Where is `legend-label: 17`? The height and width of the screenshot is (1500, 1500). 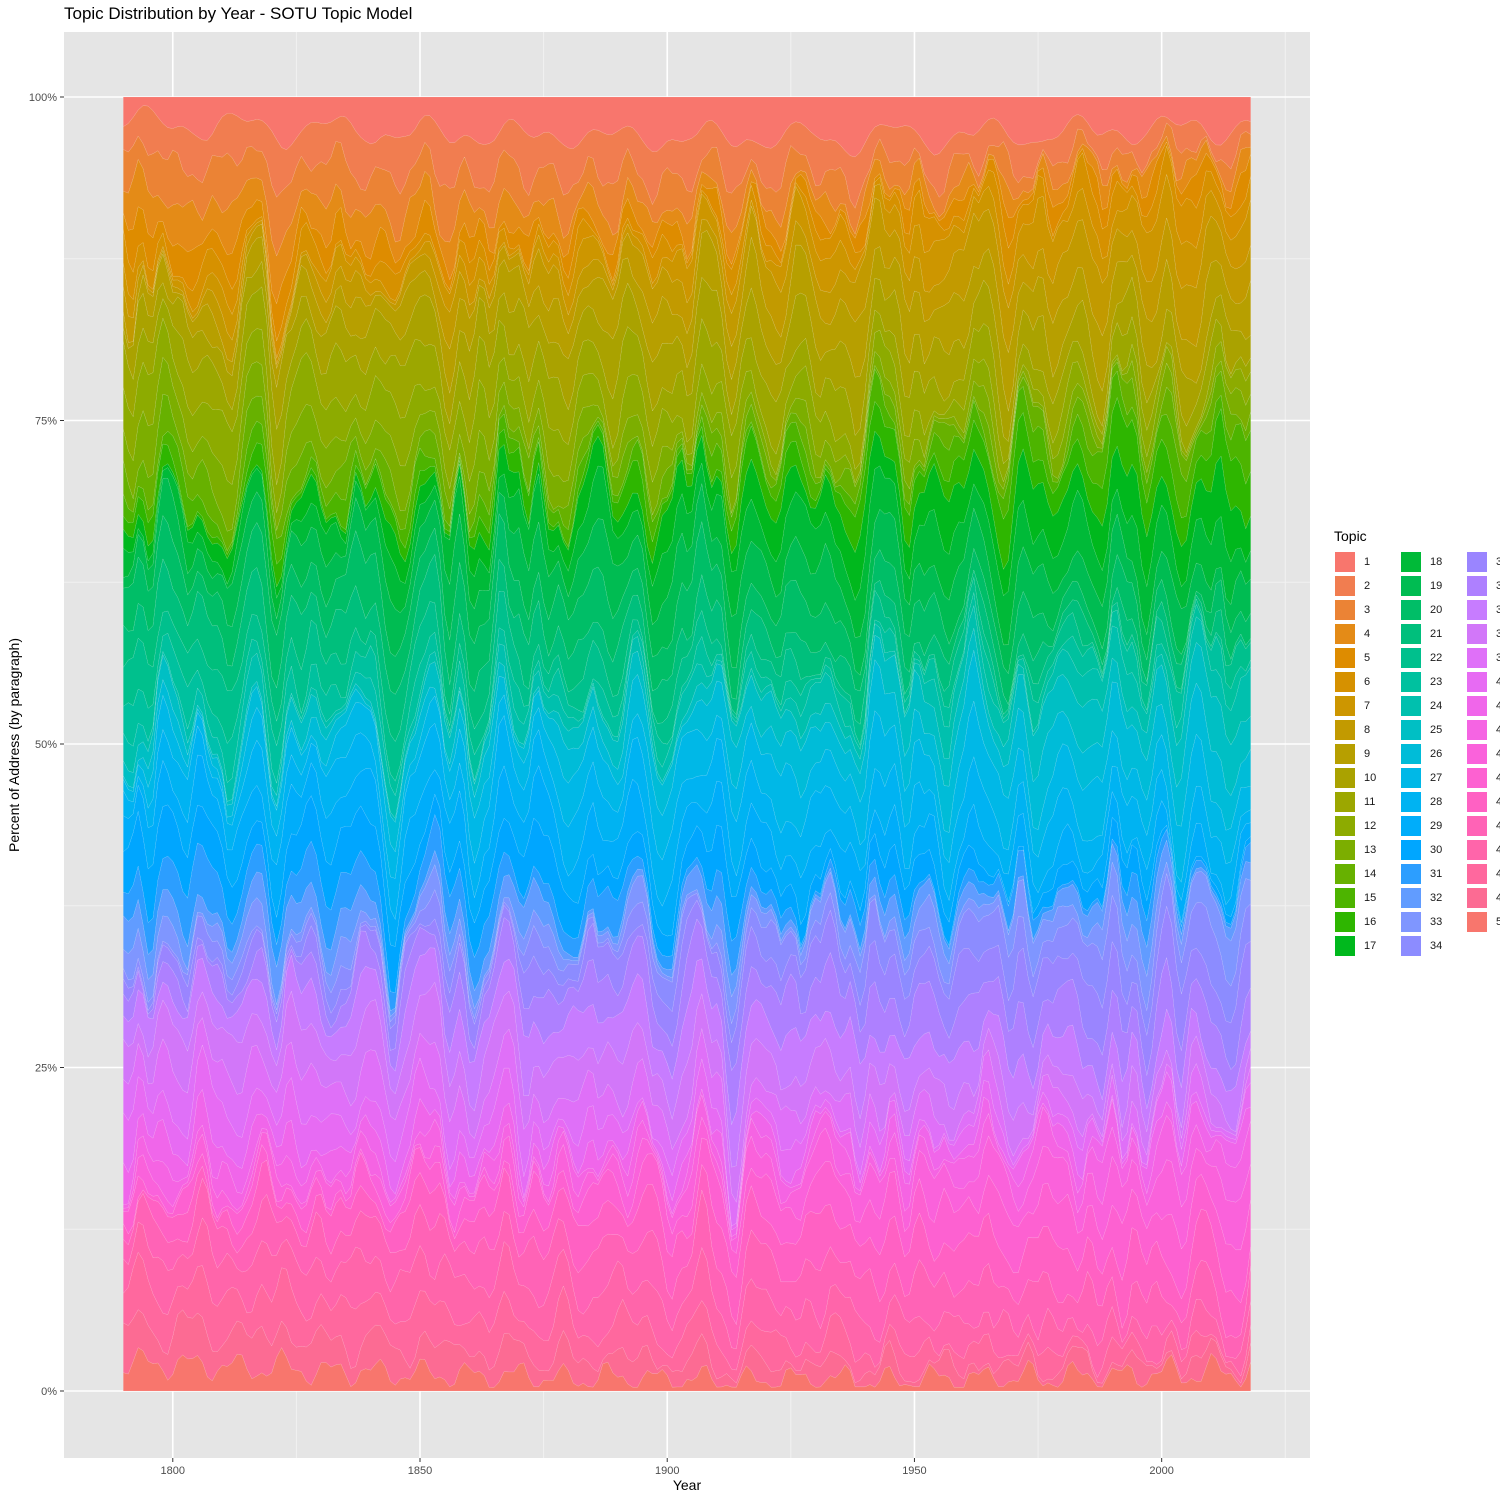 legend-label: 17 is located at coordinates (1370, 946).